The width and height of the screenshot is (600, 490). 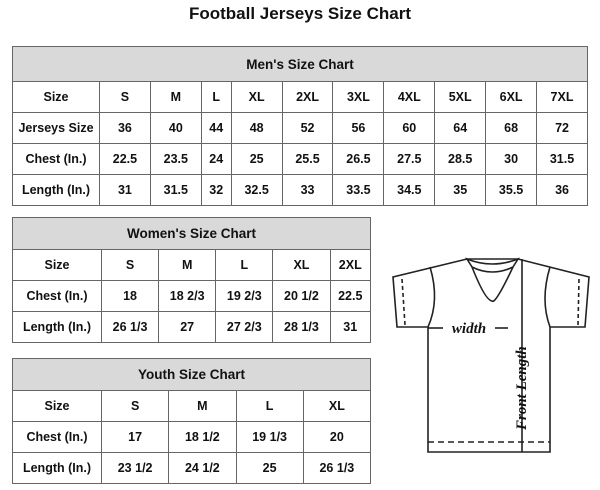 What do you see at coordinates (300, 13) in the screenshot?
I see `page-title: Football Jerseys Size Chart` at bounding box center [300, 13].